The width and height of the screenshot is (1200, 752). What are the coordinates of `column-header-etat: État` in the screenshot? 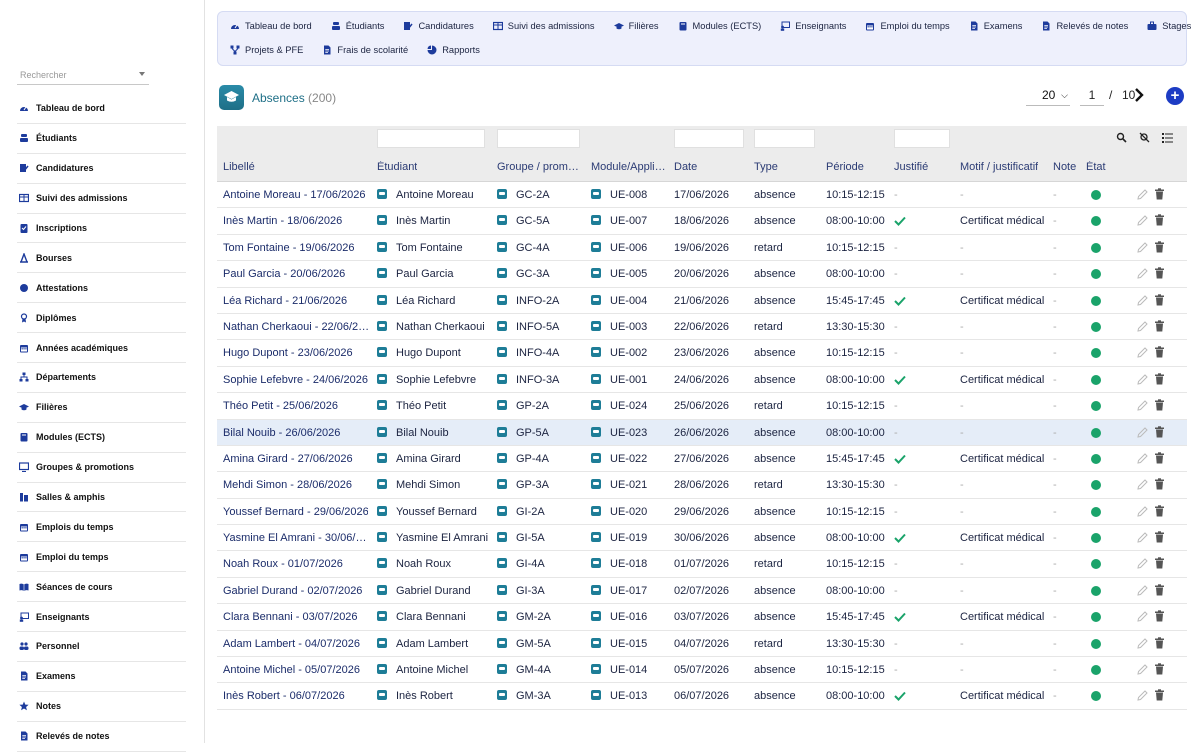 It's located at (1096, 167).